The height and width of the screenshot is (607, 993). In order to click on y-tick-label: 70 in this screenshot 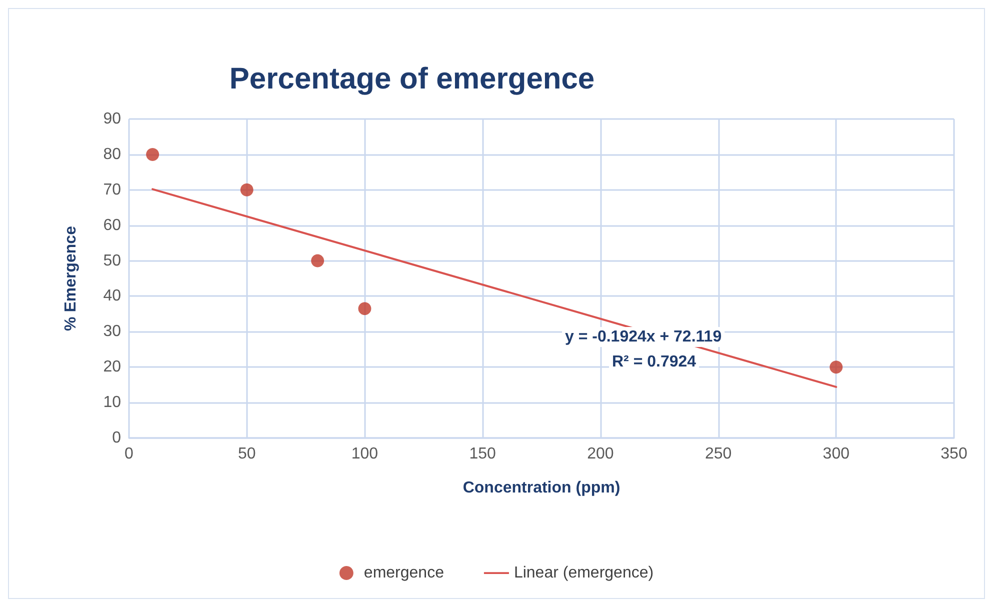, I will do `click(112, 189)`.